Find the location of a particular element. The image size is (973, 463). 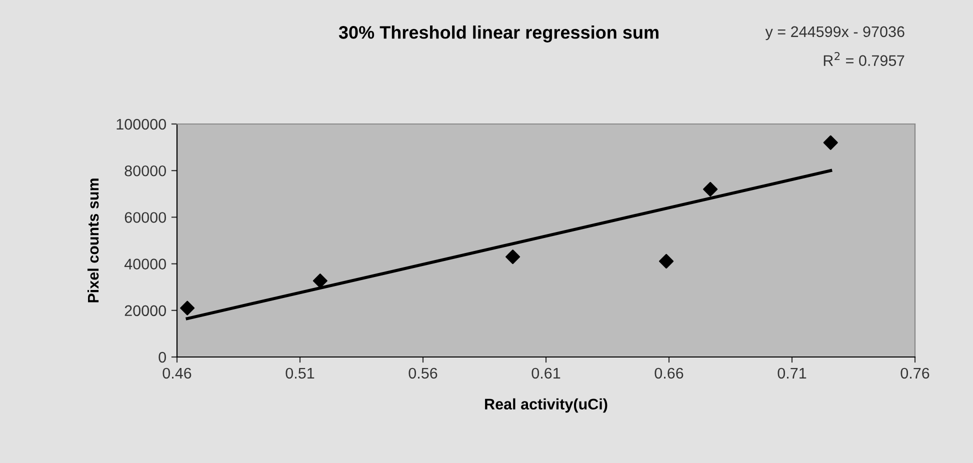

y-tick-label: 100000 is located at coordinates (141, 124).